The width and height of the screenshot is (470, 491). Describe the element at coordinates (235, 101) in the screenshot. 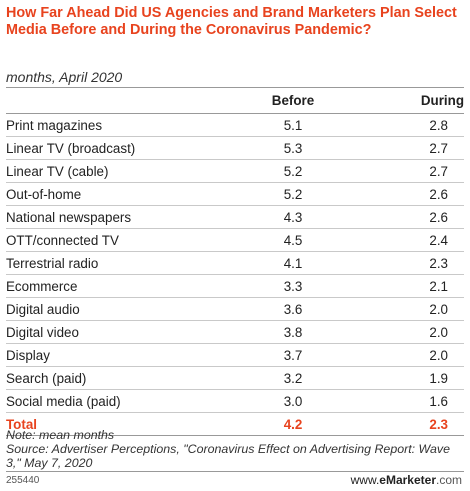

I see `header-row: Before During` at that location.